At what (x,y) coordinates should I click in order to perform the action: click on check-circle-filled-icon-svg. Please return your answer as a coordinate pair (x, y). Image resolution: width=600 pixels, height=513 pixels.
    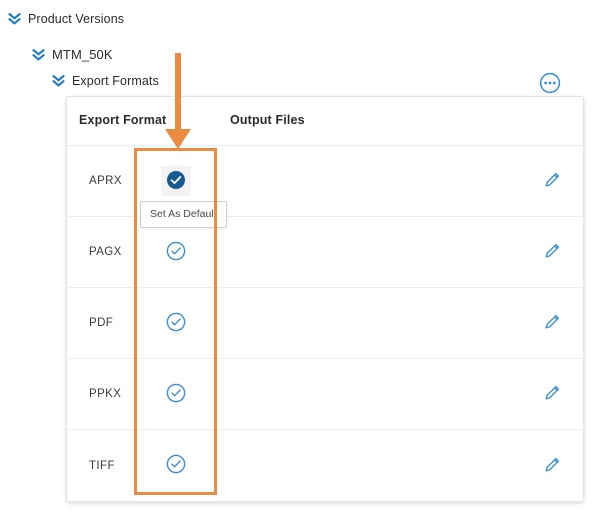
    Looking at the image, I should click on (176, 179).